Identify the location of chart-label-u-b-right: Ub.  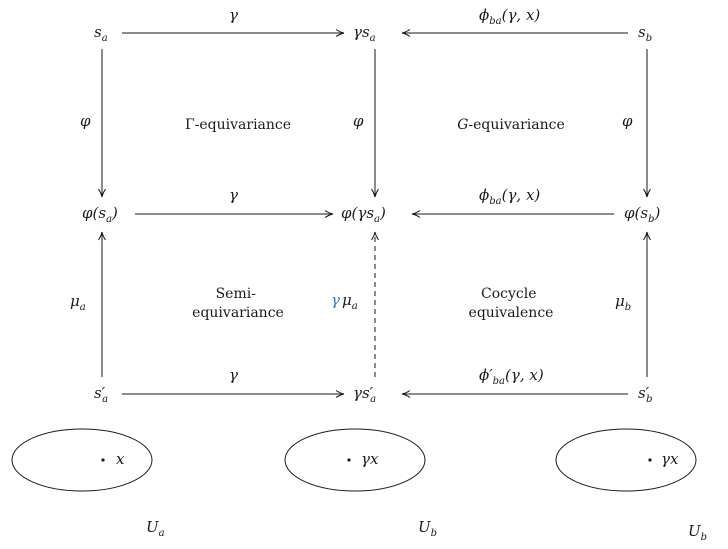
(697, 532).